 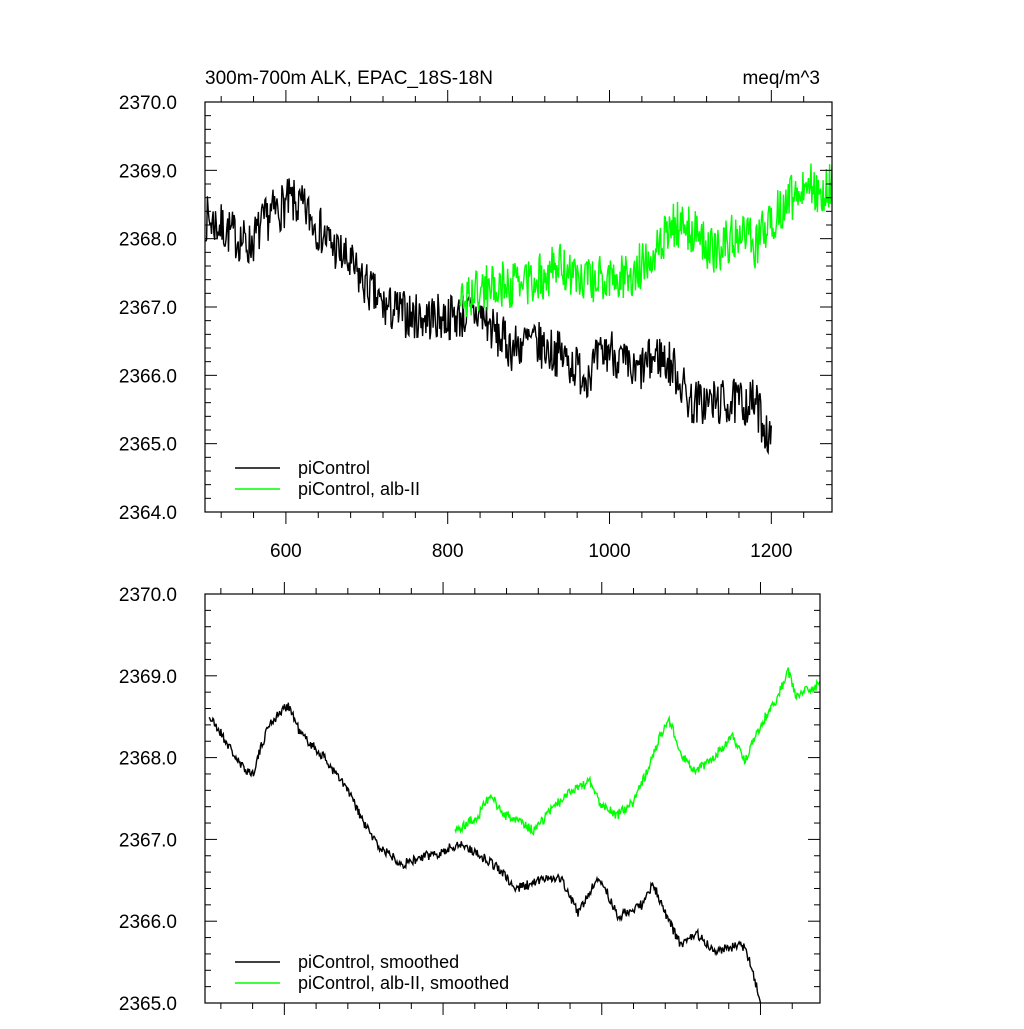 What do you see at coordinates (359, 489) in the screenshot?
I see `legend-label: piControl, alb-II` at bounding box center [359, 489].